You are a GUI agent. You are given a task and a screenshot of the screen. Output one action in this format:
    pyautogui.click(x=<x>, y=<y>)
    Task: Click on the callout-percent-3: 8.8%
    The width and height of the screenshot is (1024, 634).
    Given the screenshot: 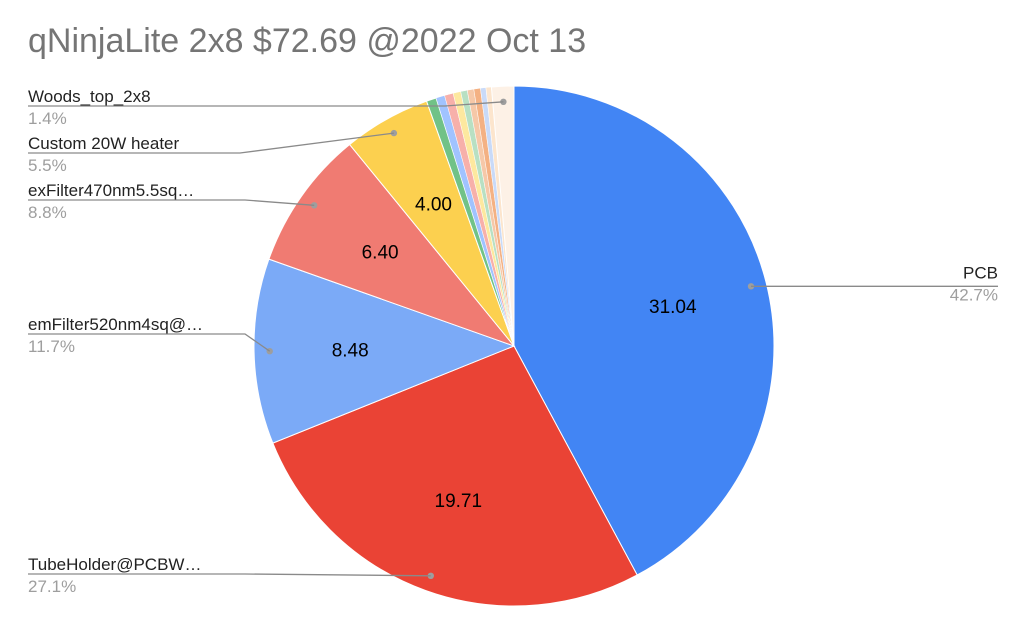 What is the action you would take?
    pyautogui.click(x=47, y=212)
    